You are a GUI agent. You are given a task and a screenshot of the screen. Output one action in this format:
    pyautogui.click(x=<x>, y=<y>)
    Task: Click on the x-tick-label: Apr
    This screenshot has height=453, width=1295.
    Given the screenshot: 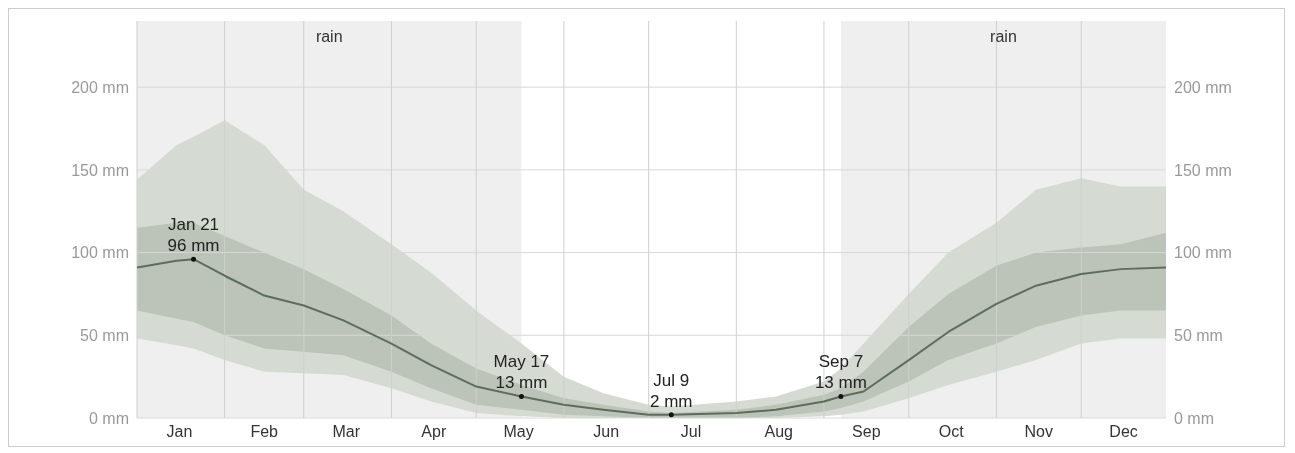 What is the action you would take?
    pyautogui.click(x=434, y=432)
    